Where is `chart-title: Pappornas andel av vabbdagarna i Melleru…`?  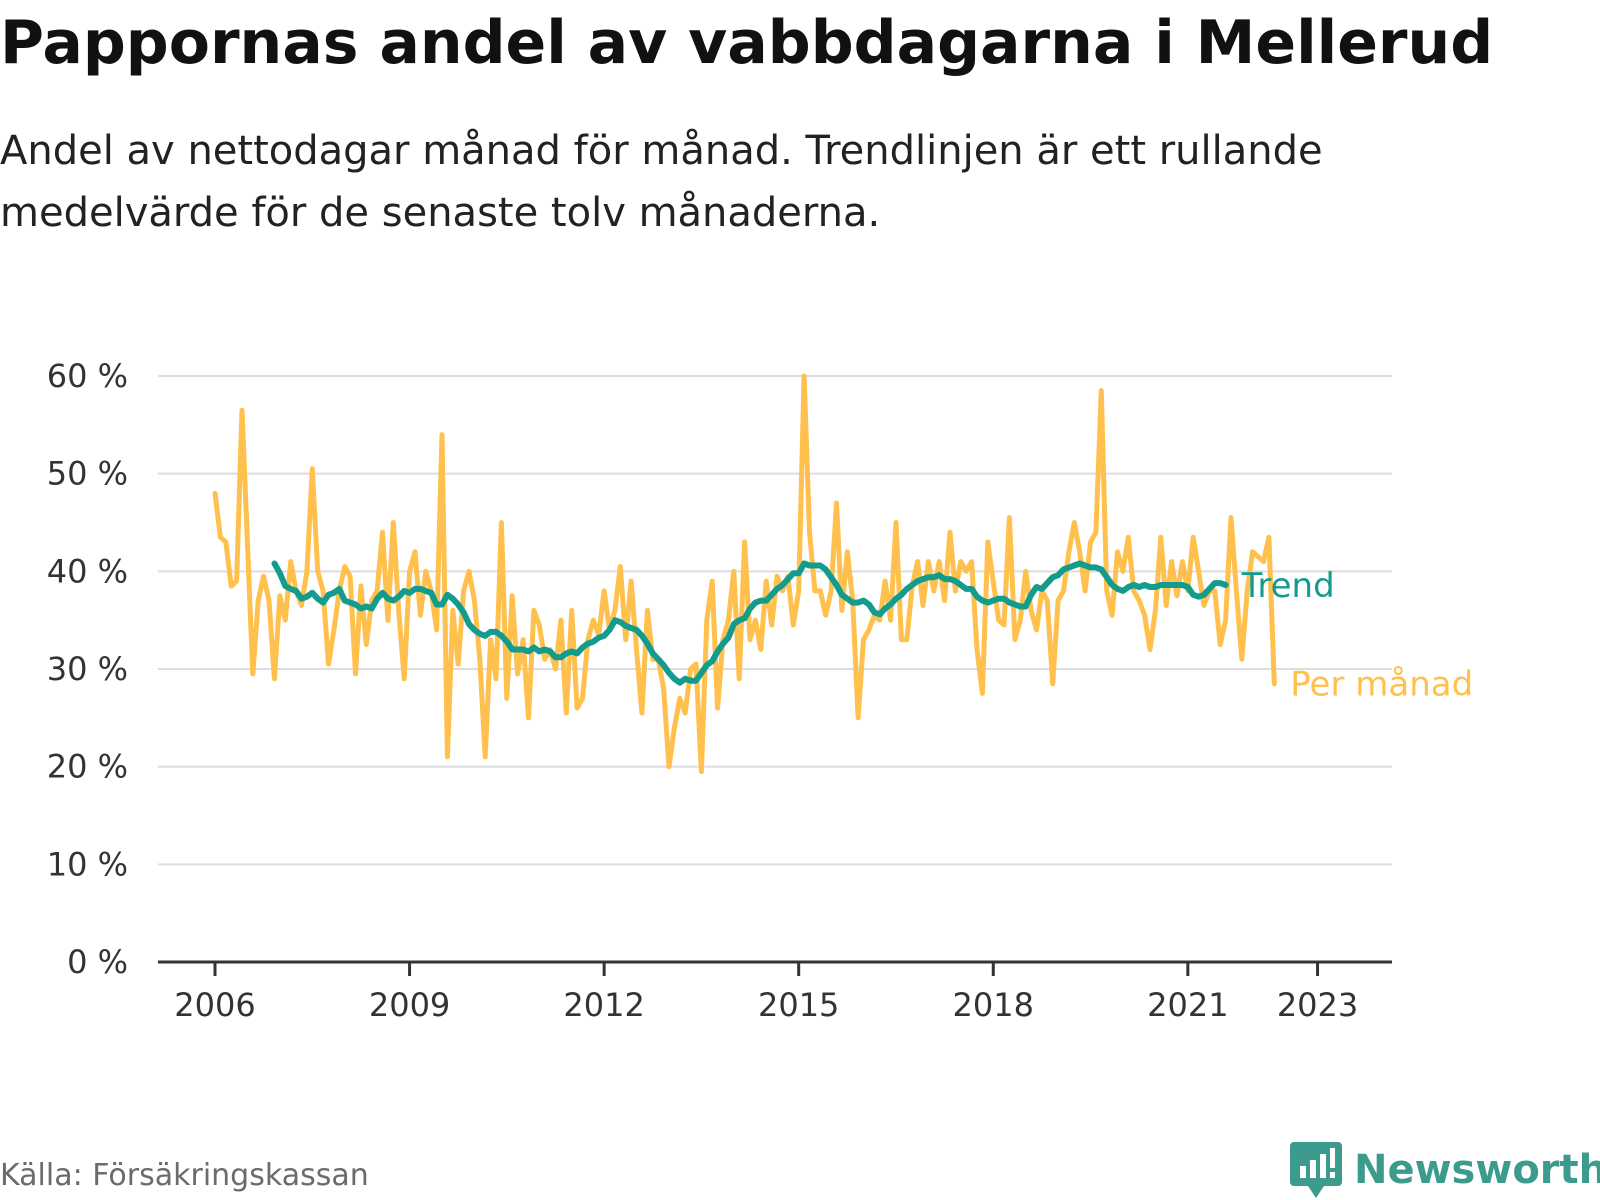 chart-title: Pappornas andel av vabbdagarna i Melleru… is located at coordinates (747, 43).